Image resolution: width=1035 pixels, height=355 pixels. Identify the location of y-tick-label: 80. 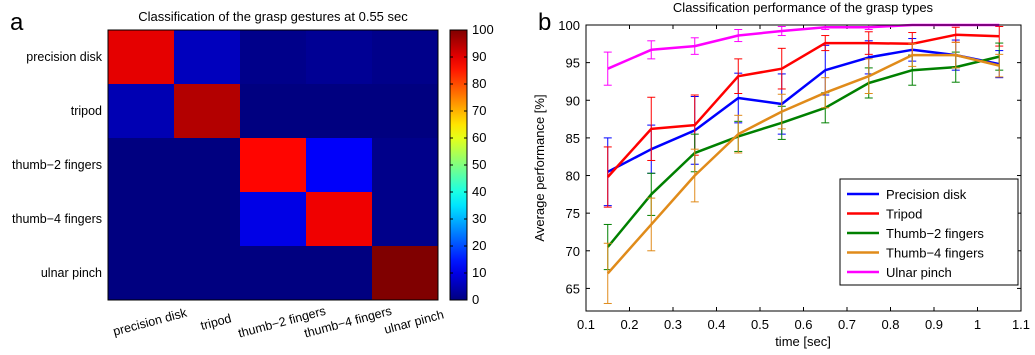
(573, 176).